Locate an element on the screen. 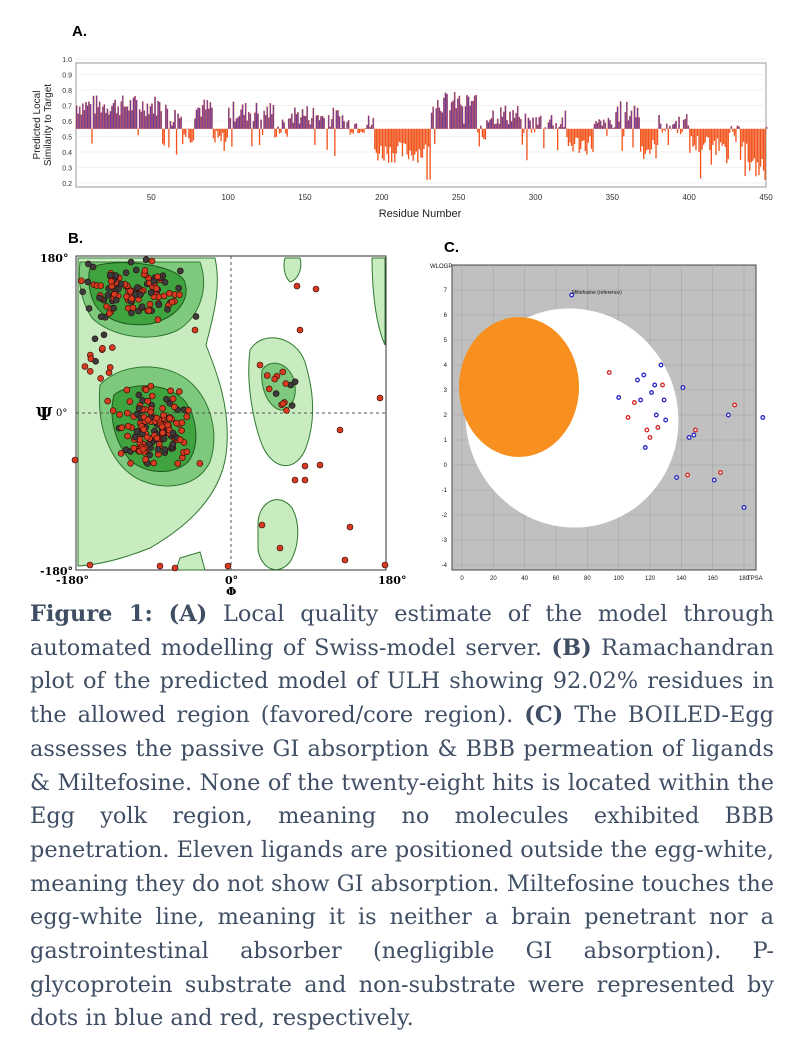 The image size is (811, 1055). panel-c-y-tick-label: 0 is located at coordinates (446, 466).